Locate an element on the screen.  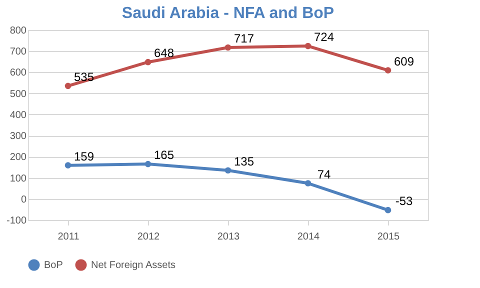
legend-label: BoP is located at coordinates (54, 265).